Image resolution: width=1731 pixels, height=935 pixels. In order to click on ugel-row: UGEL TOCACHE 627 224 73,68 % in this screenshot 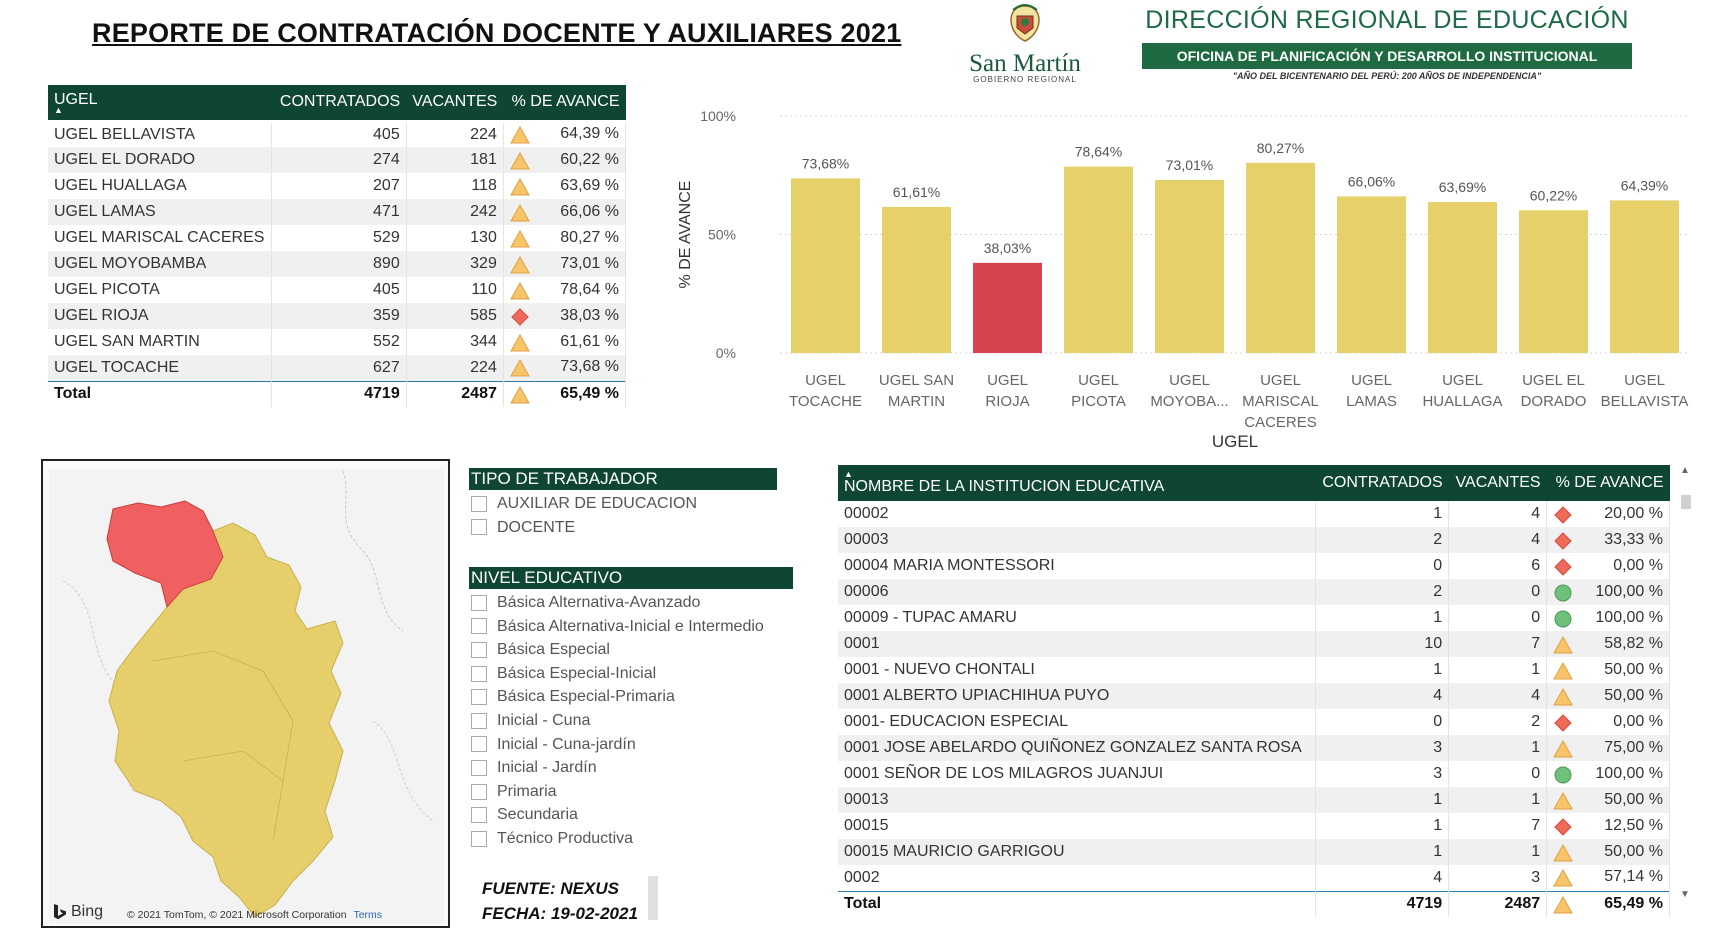, I will do `click(337, 368)`.